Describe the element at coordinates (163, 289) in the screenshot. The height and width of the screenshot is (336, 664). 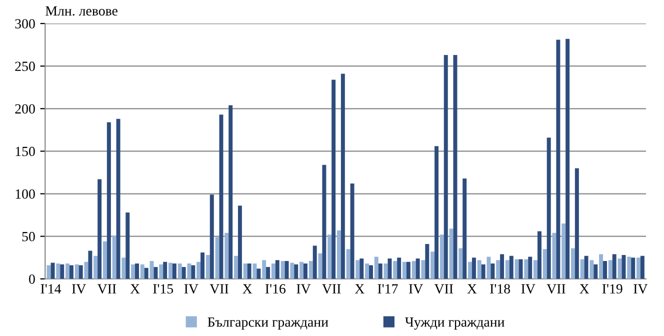
I see `x-tick-label: I'15` at that location.